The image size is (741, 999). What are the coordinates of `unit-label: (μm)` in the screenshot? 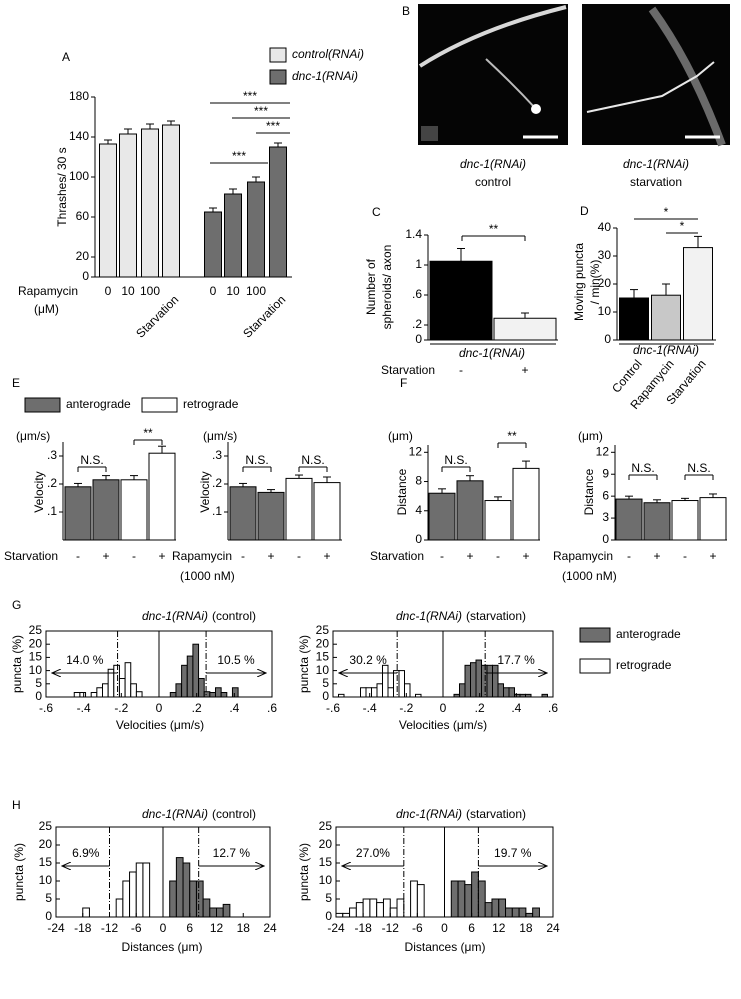 It's located at (590, 436).